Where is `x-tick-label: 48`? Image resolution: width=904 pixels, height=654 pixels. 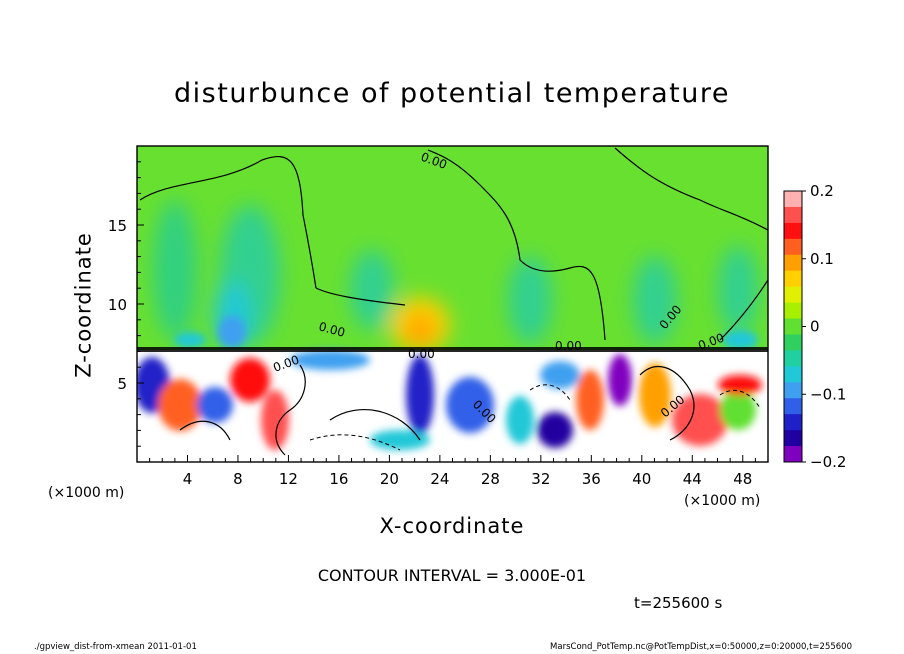 x-tick-label: 48 is located at coordinates (742, 479).